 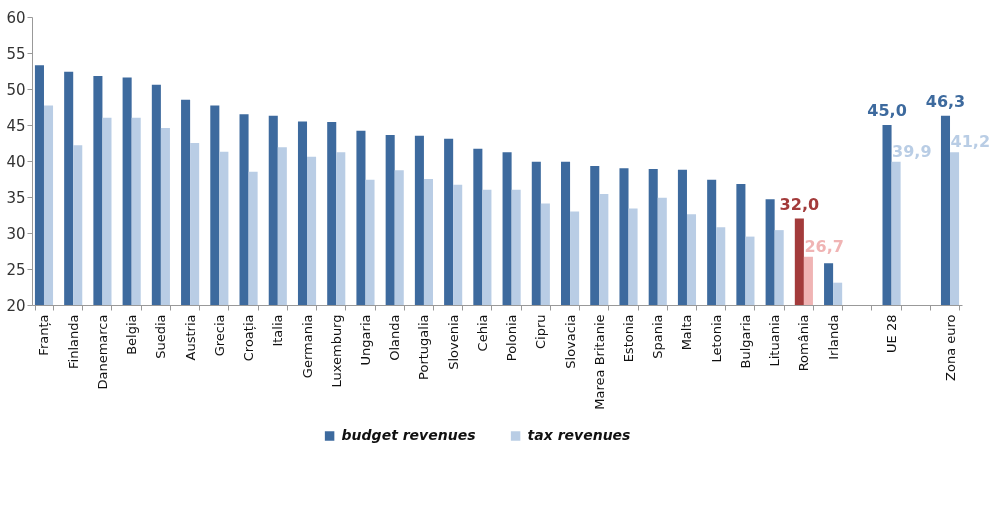 What do you see at coordinates (16, 233) in the screenshot?
I see `y-tick-label: 30` at bounding box center [16, 233].